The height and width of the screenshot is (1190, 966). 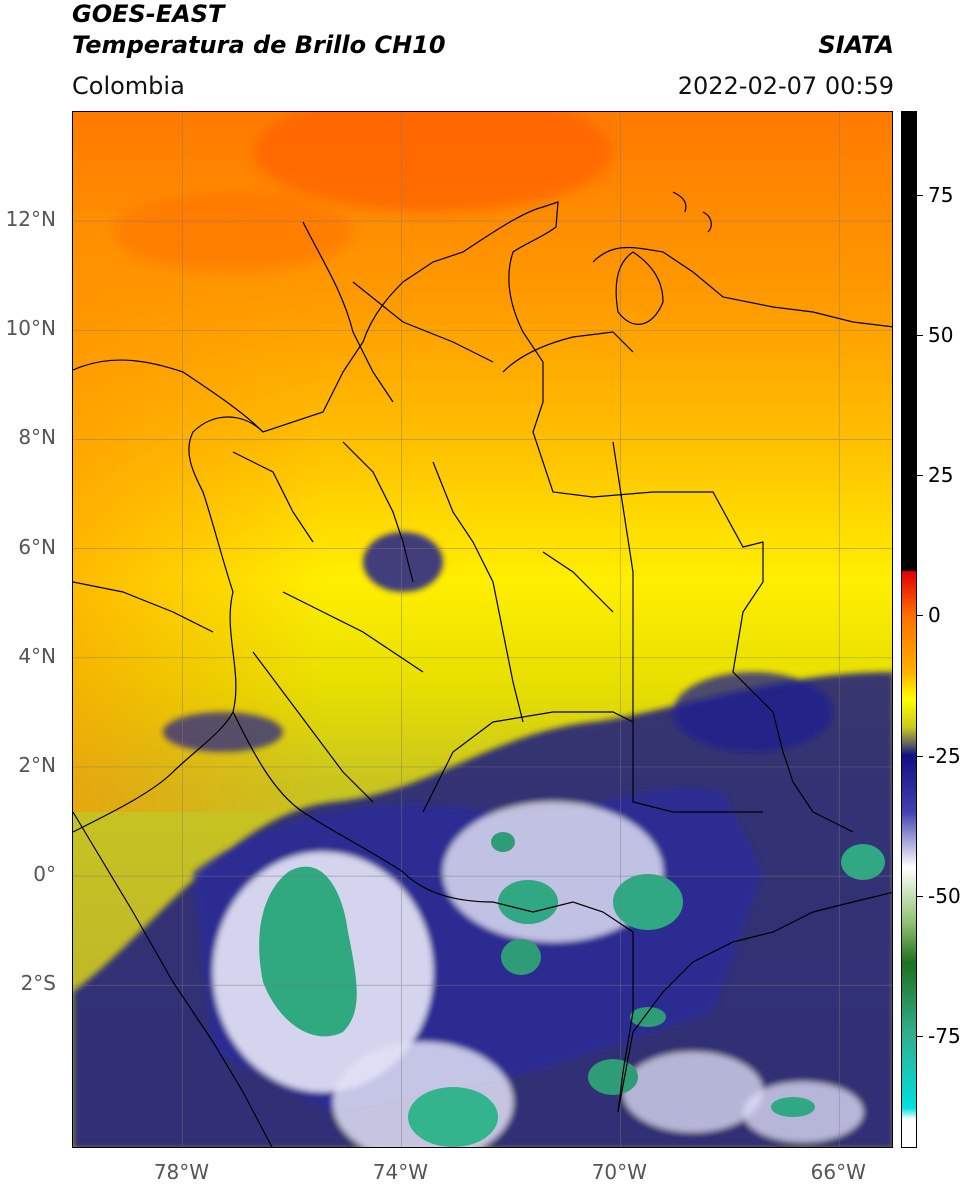 What do you see at coordinates (128, 86) in the screenshot?
I see `region-label: Colombia` at bounding box center [128, 86].